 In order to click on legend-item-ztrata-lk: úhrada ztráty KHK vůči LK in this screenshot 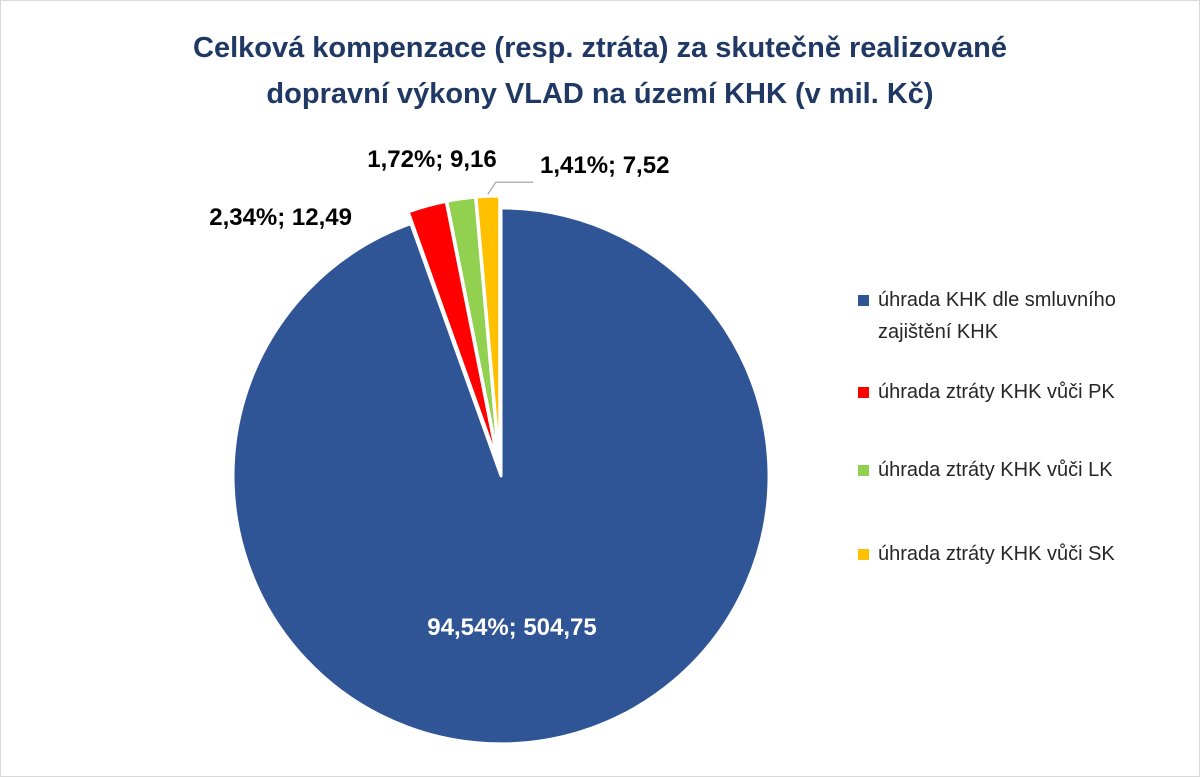, I will do `click(985, 470)`.